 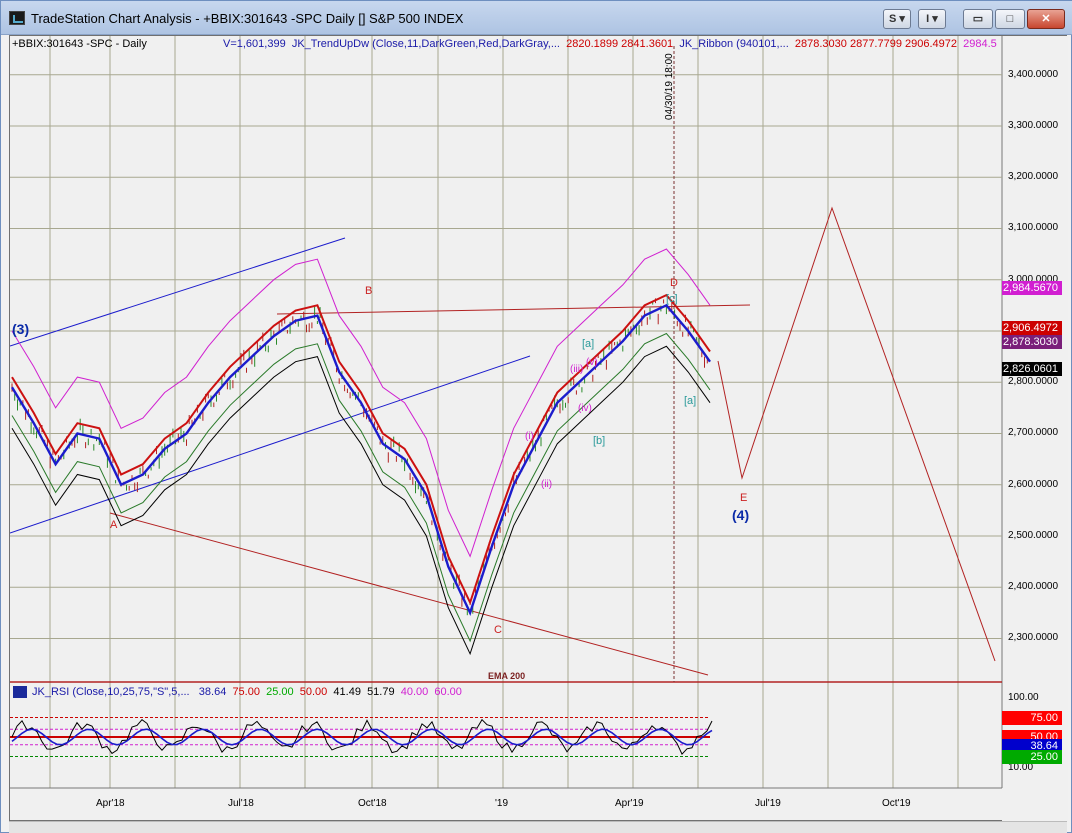 What do you see at coordinates (1032, 287) in the screenshot?
I see `last-price-badge: 2,984.5670` at bounding box center [1032, 287].